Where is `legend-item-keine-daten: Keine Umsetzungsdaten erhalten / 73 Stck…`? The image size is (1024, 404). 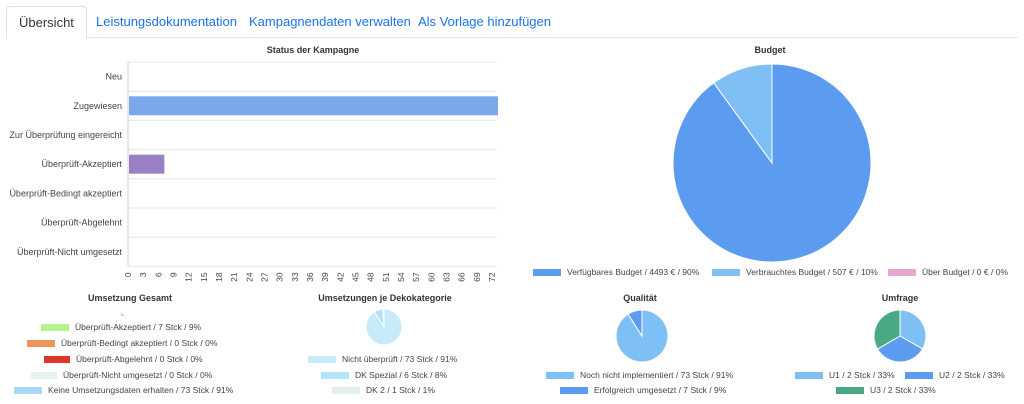
legend-item-keine-daten: Keine Umsetzungsdaten erhalten / 73 Stck… is located at coordinates (123, 390).